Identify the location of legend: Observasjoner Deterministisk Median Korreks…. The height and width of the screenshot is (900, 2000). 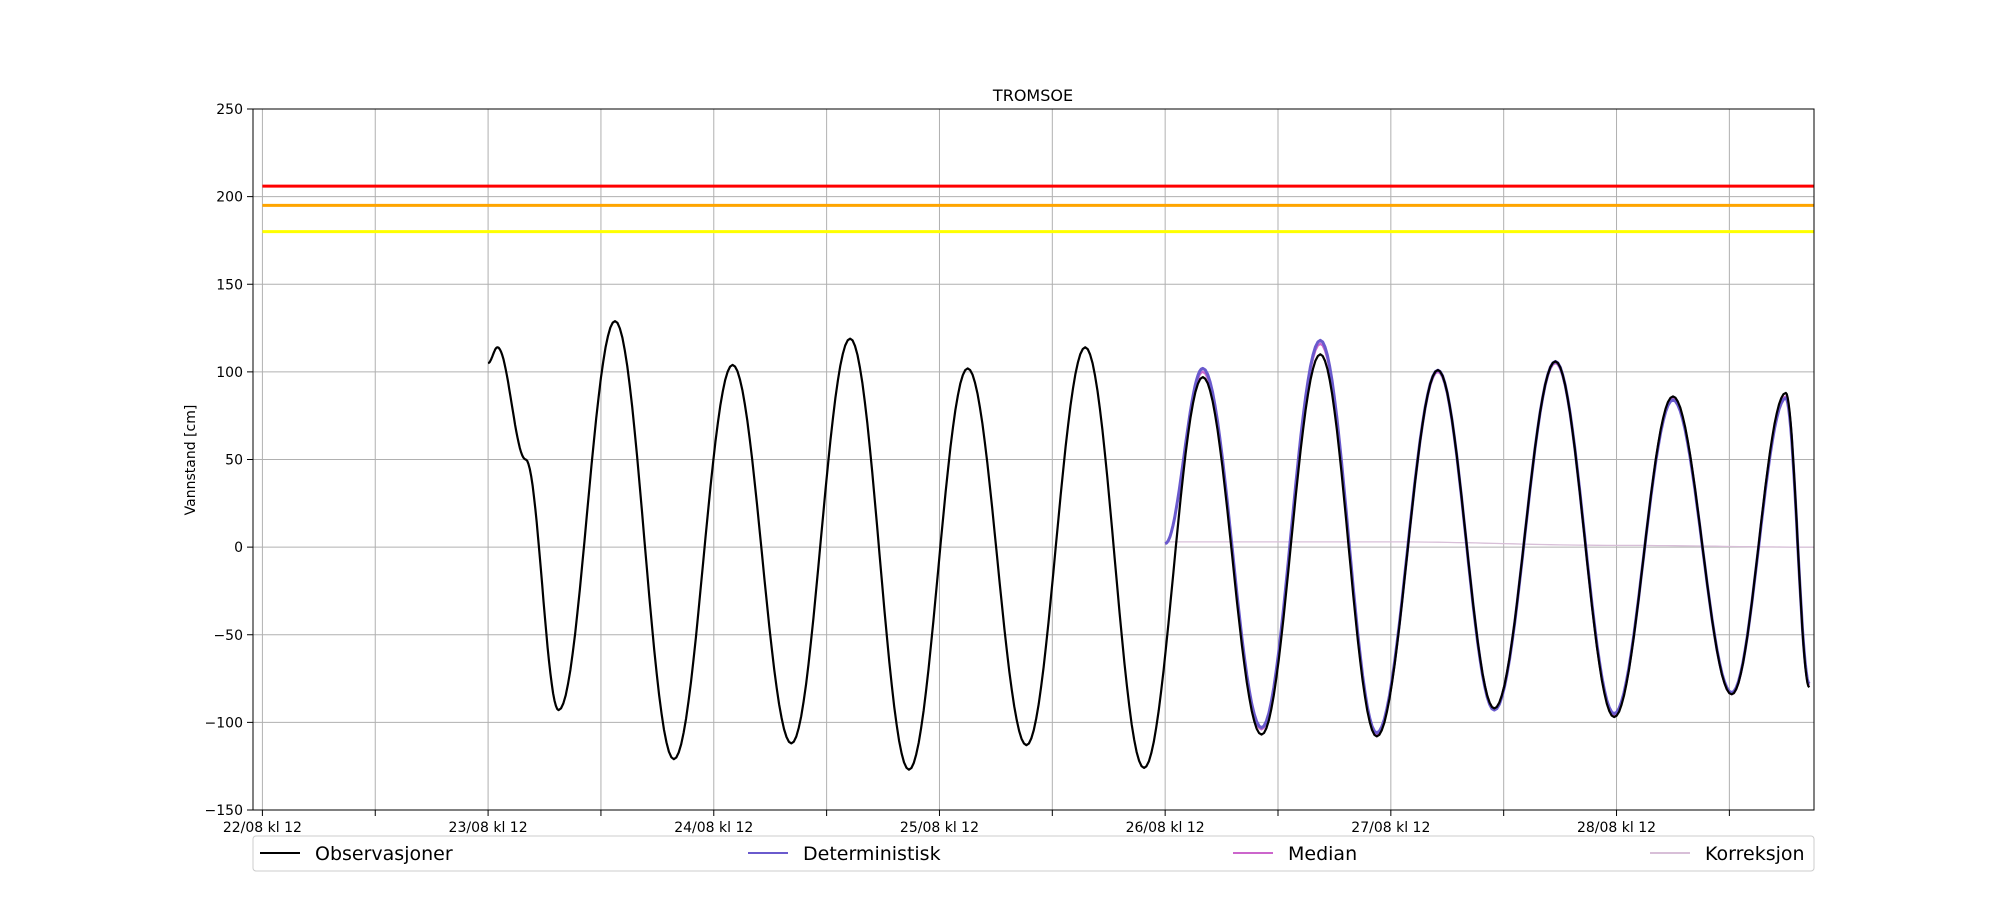
(1033, 853).